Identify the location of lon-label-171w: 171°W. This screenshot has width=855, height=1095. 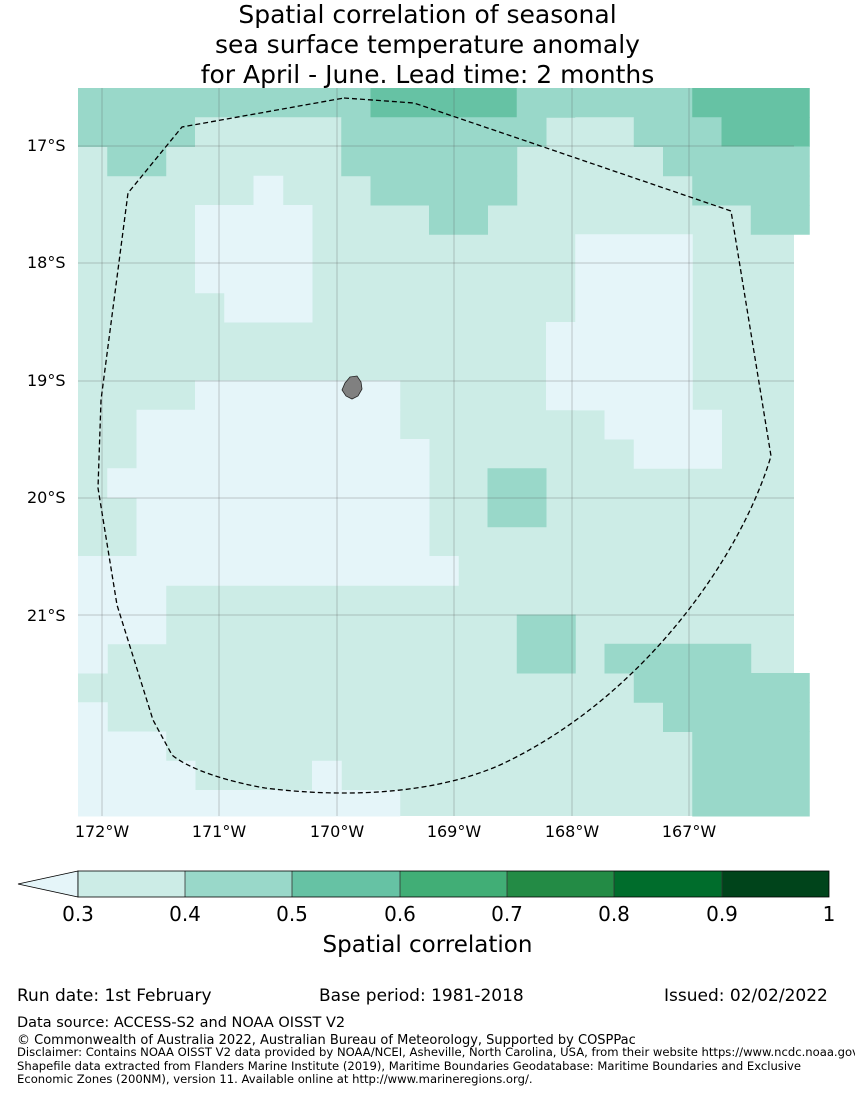
(219, 831).